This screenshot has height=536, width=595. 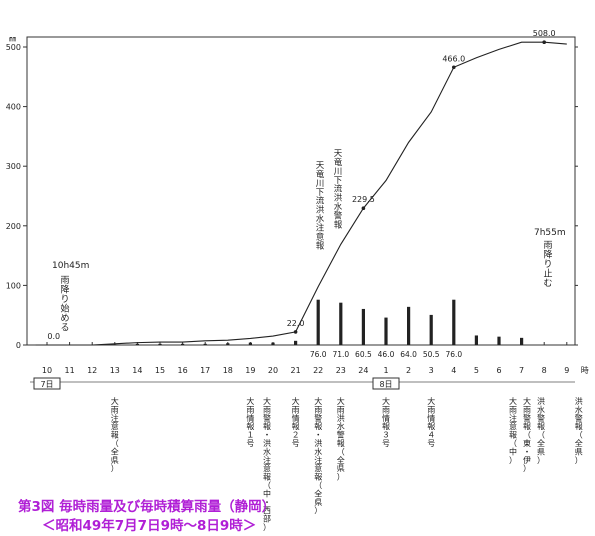 I want to click on svg-text: 川, so click(x=338, y=172).